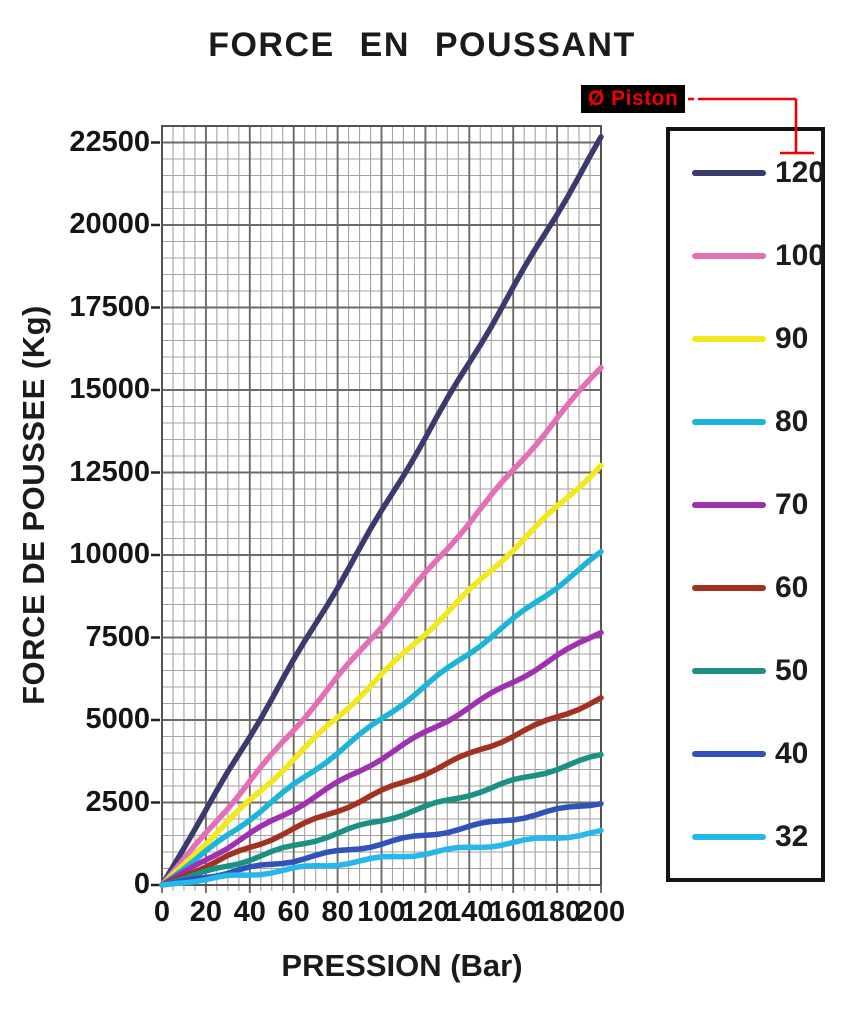 The width and height of the screenshot is (856, 1024). What do you see at coordinates (155, 514) in the screenshot?
I see `y-axis-ticks` at bounding box center [155, 514].